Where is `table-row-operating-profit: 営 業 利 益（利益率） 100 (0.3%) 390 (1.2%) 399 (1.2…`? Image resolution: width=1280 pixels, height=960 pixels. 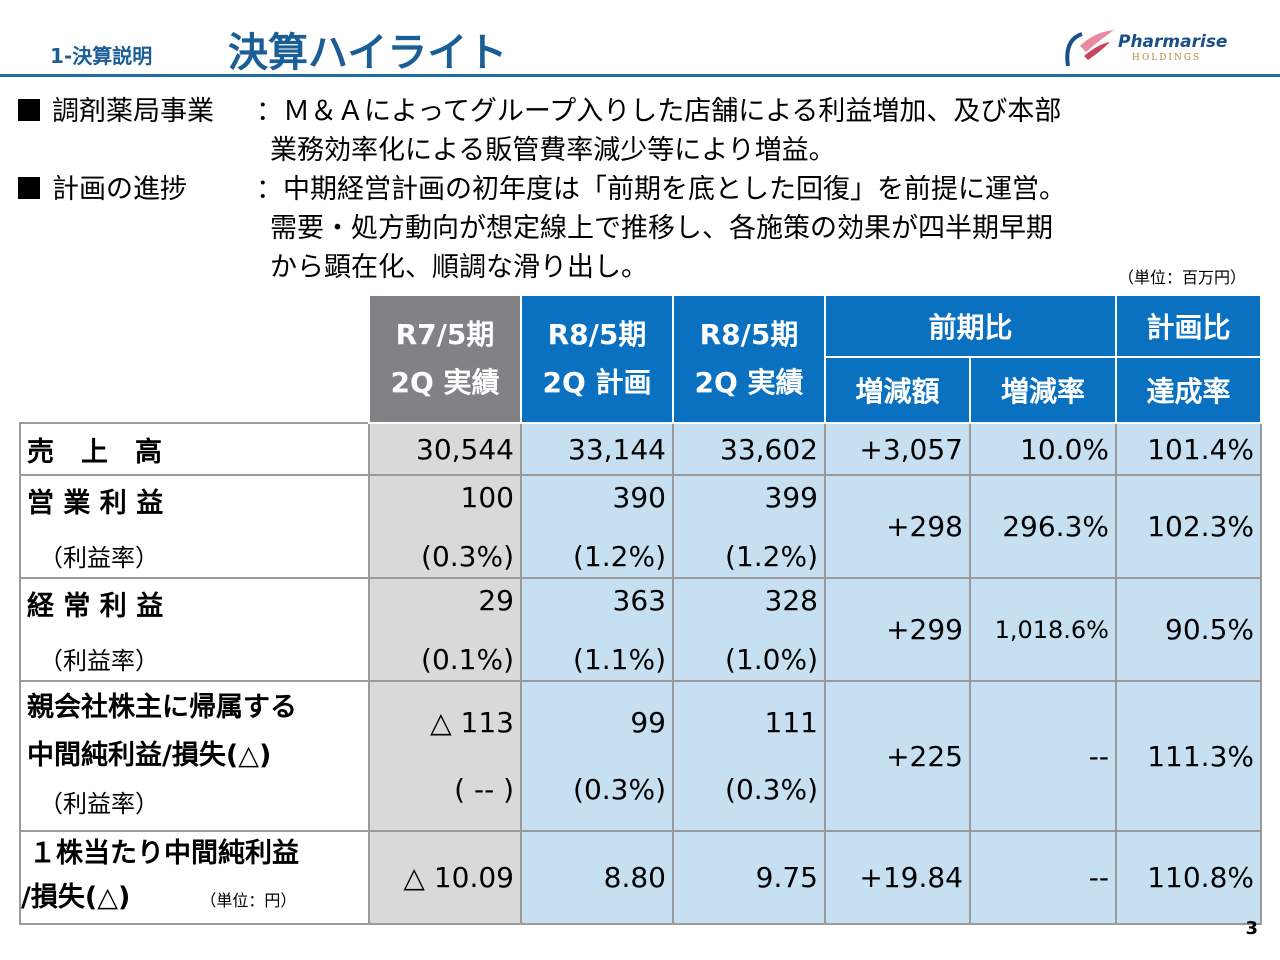
table-row-operating-profit: 営 業 利 益（利益率） 100 (0.3%) 390 (1.2%) 399 (1.2… is located at coordinates (640, 526).